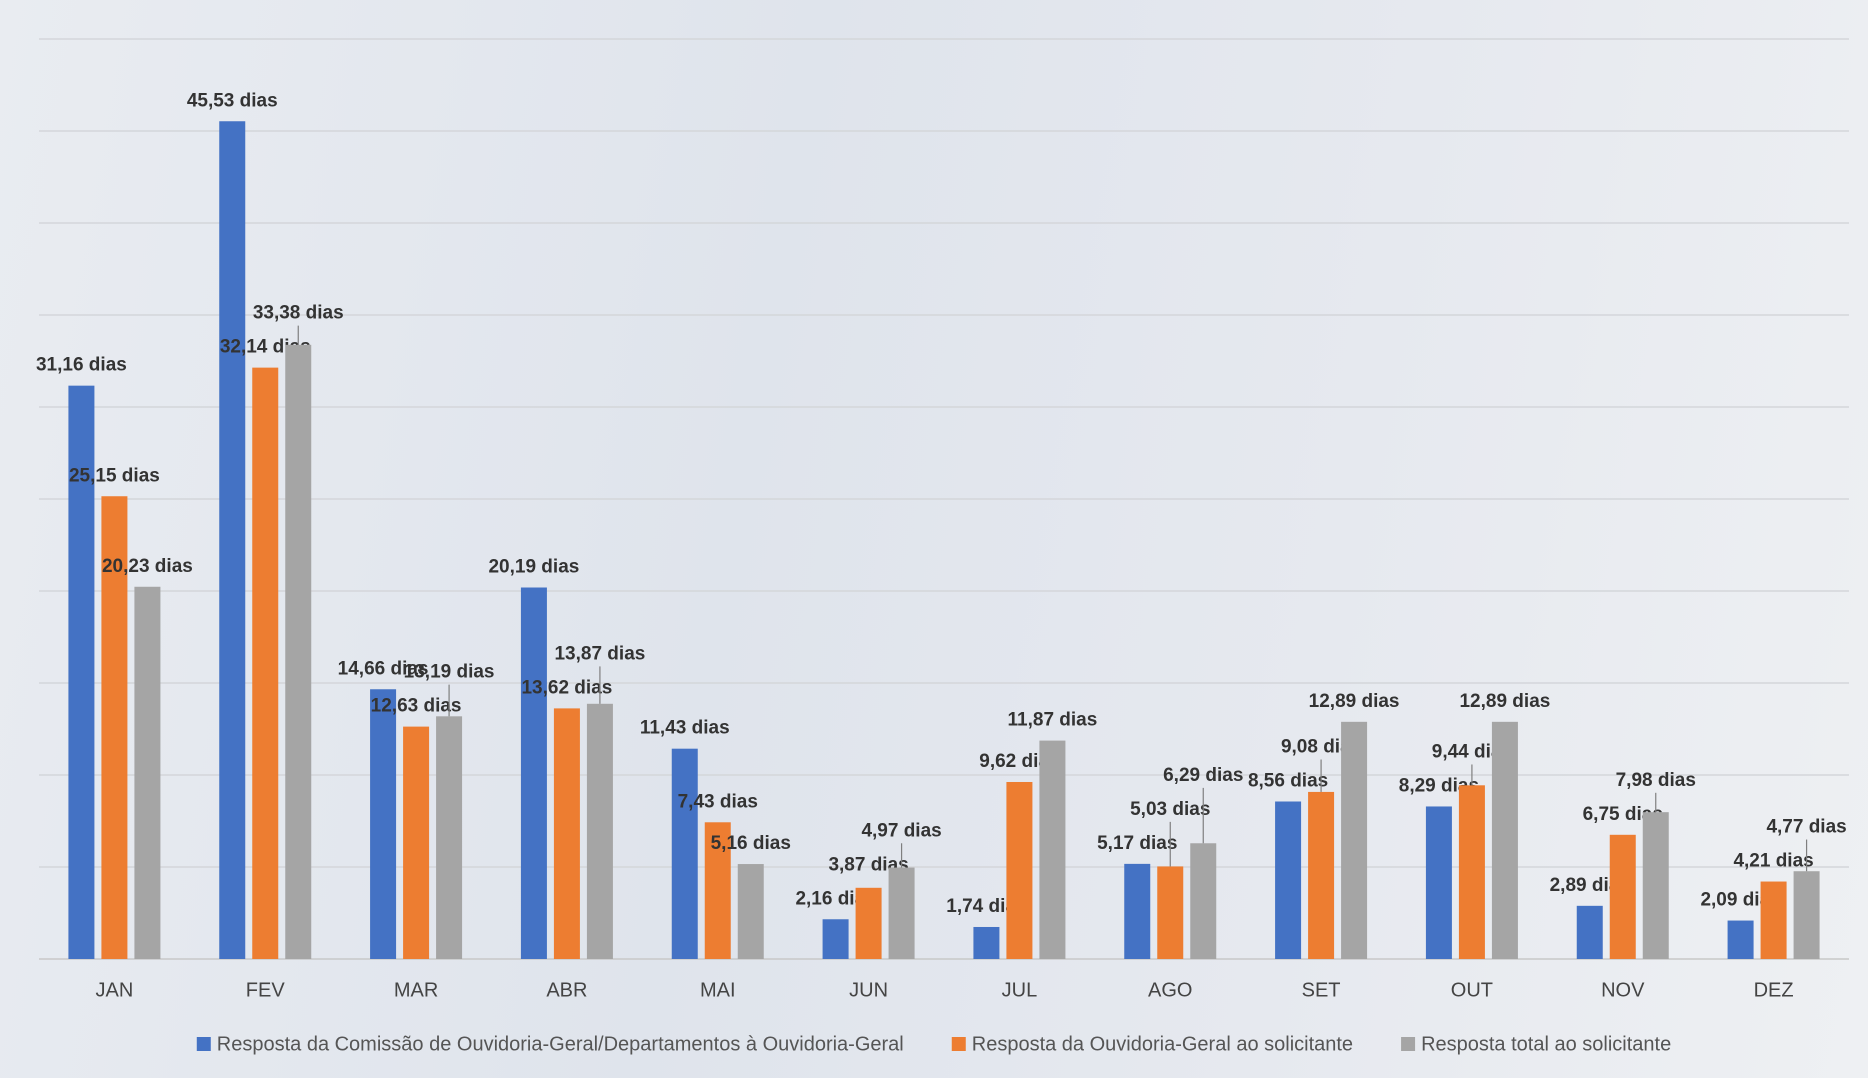 This screenshot has width=1868, height=1078. Describe the element at coordinates (1774, 990) in the screenshot. I see `x-tick-label: DEZ` at that location.